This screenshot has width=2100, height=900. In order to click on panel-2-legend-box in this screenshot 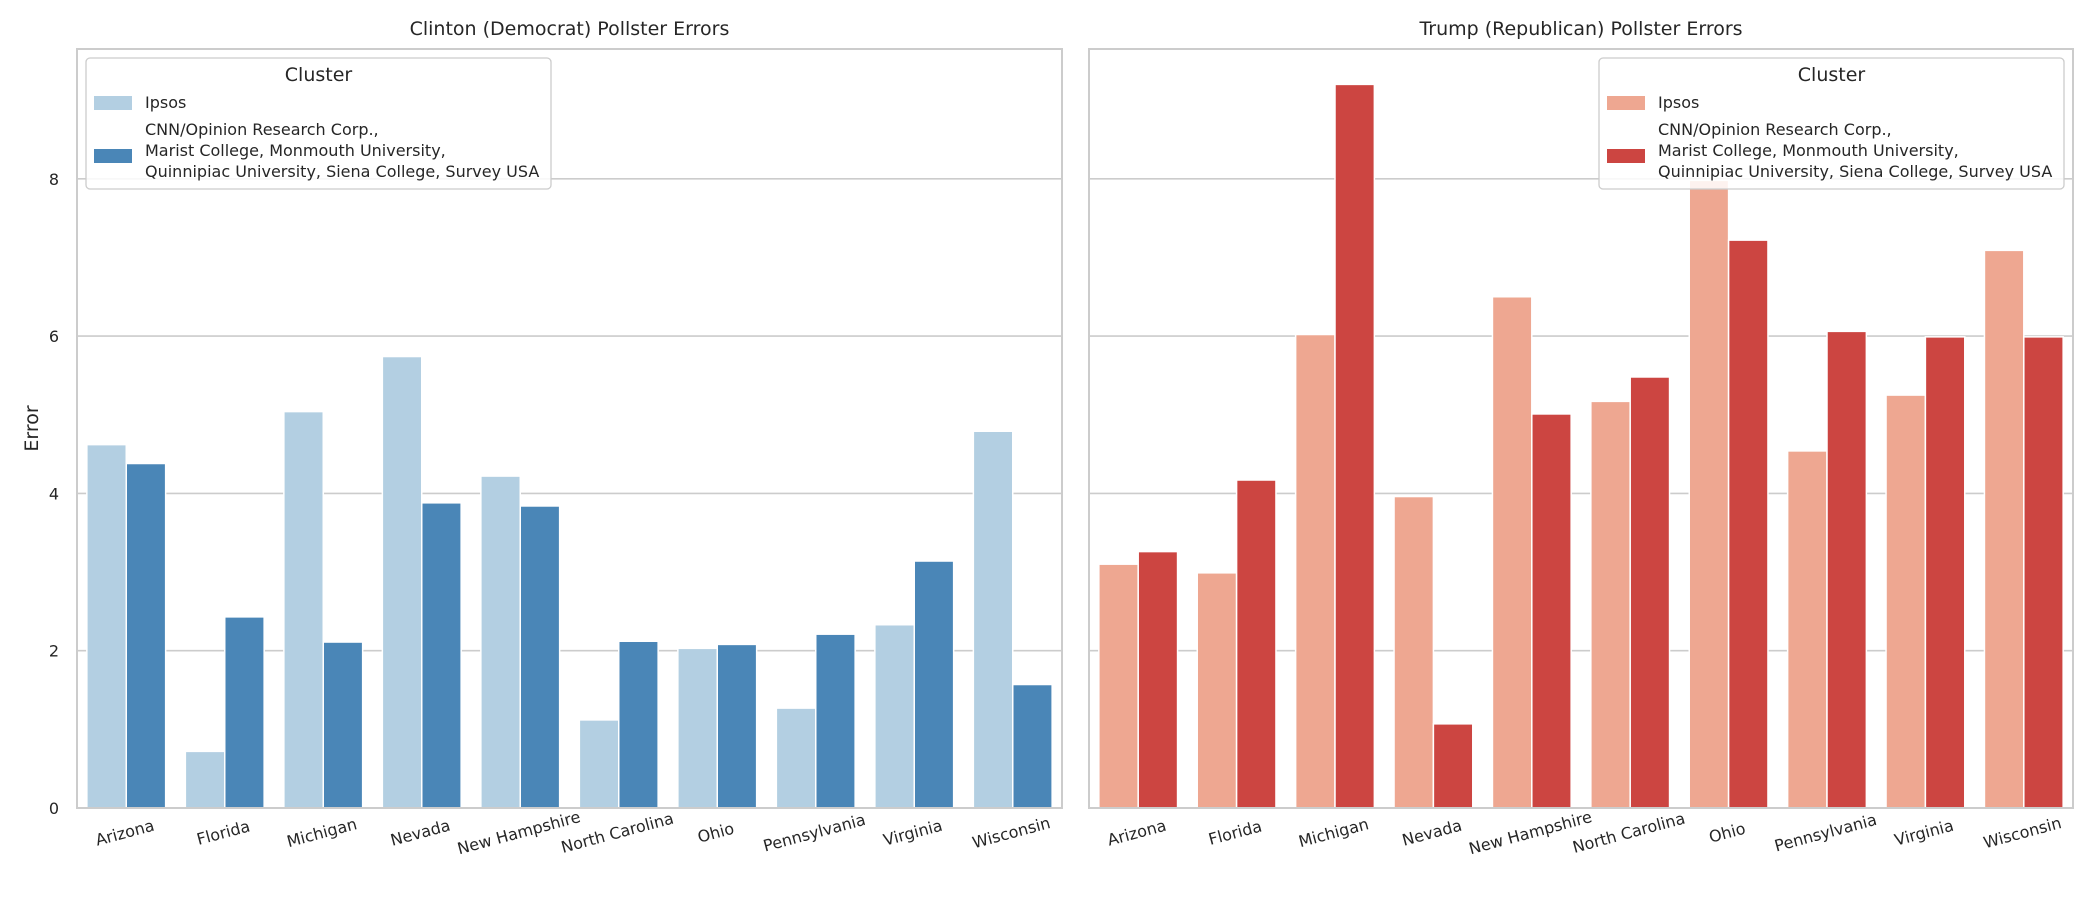, I will do `click(1831, 123)`.